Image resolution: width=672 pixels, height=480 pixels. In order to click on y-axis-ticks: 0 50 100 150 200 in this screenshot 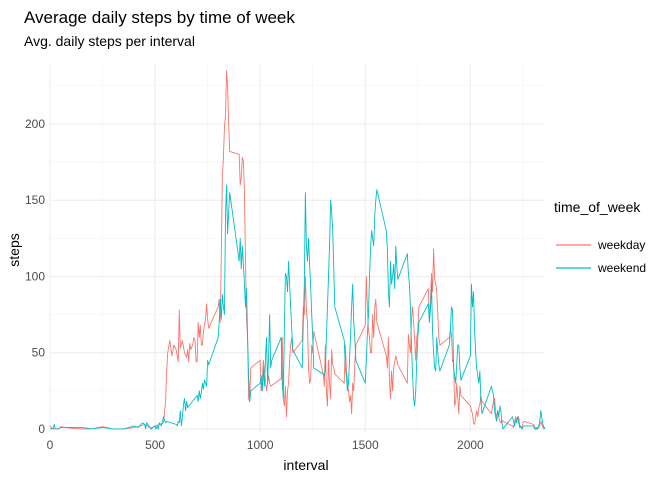, I will do `click(35, 276)`.